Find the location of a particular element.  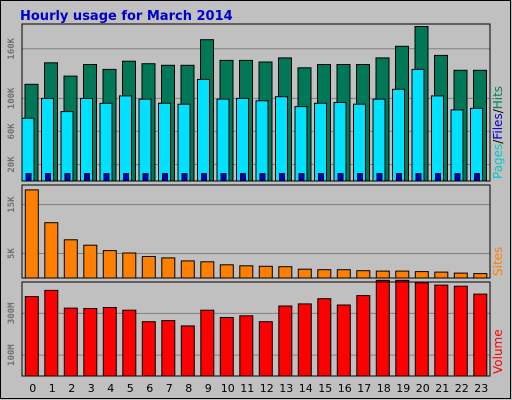

x-tick-label-16: 16 is located at coordinates (345, 388).